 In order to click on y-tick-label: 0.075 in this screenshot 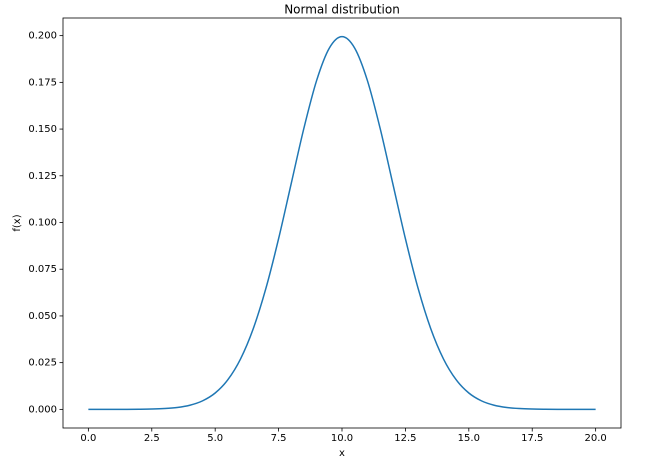, I will do `click(42, 269)`.